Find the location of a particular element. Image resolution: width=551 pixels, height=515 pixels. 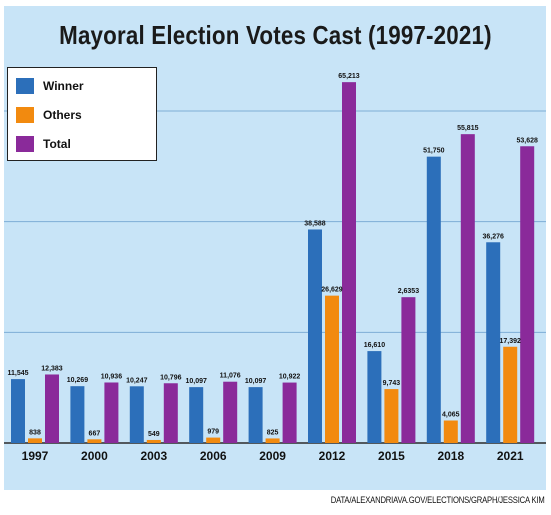

bar-total-2009 is located at coordinates (289, 412).